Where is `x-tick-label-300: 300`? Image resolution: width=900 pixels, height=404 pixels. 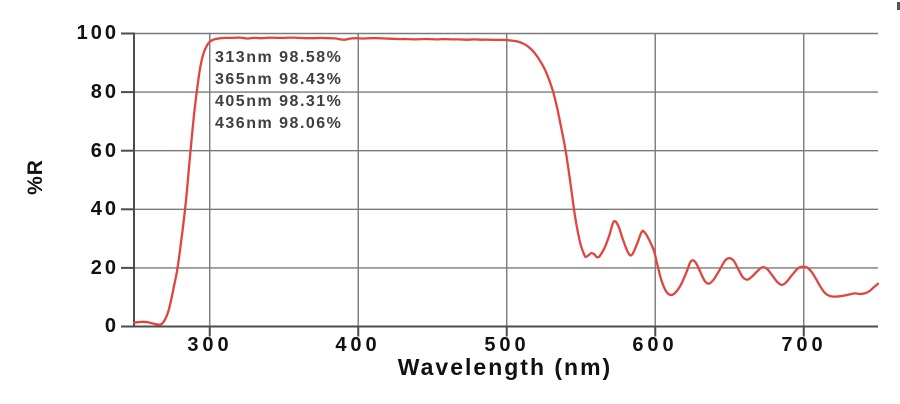 x-tick-label-300: 300 is located at coordinates (210, 345).